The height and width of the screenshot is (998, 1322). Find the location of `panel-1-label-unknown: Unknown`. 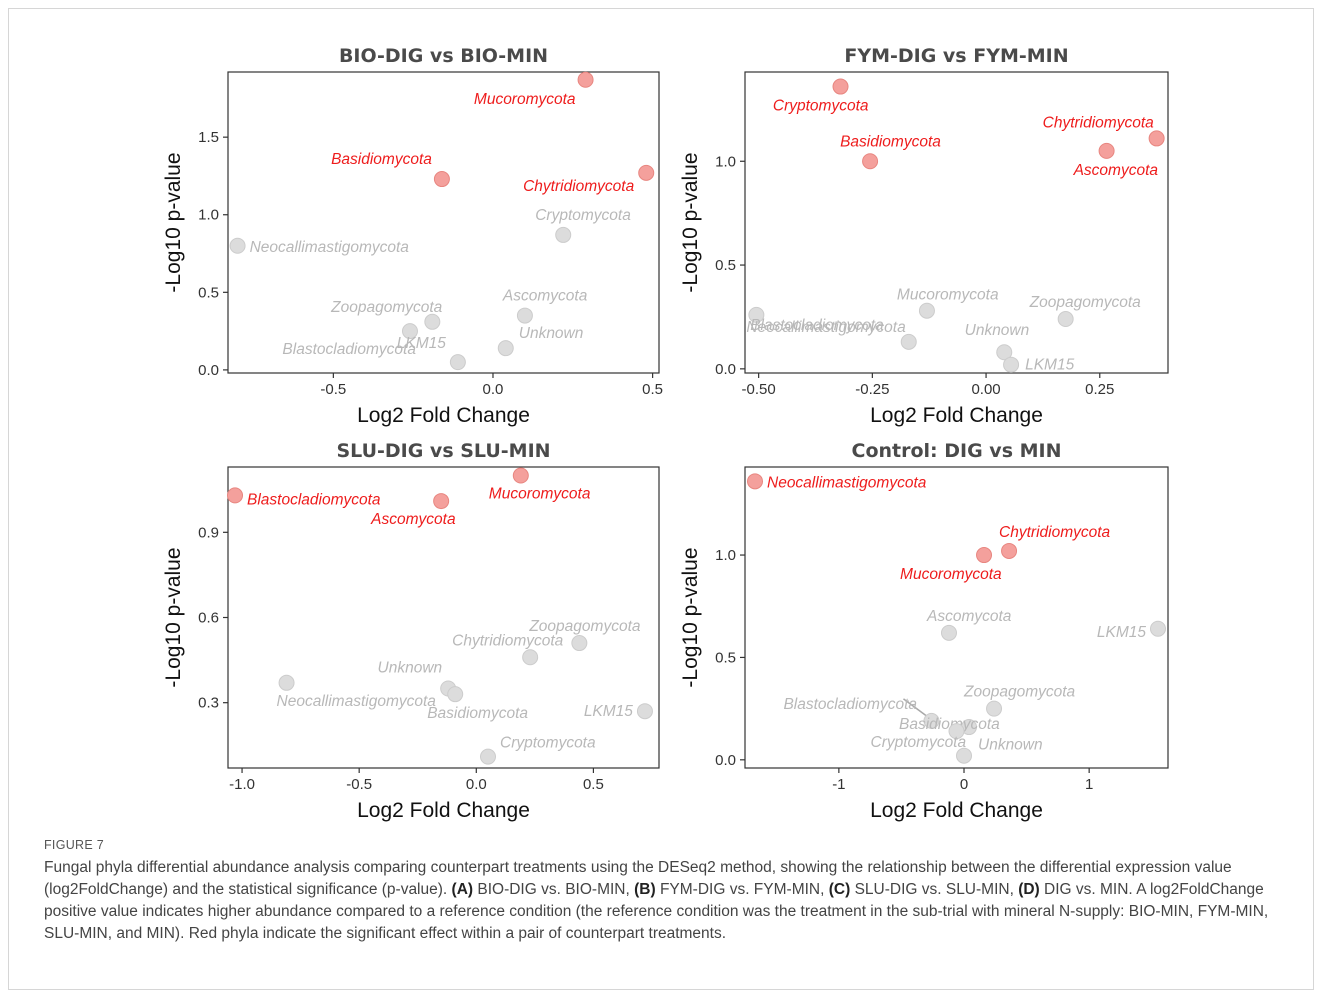

panel-1-label-unknown: Unknown is located at coordinates (551, 333).